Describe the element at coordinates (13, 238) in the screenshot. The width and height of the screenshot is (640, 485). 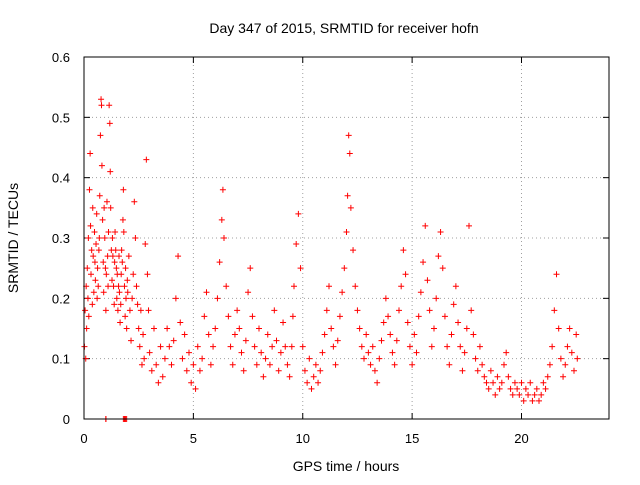
I see `y-axis-label: SRMTID / TECUs` at that location.